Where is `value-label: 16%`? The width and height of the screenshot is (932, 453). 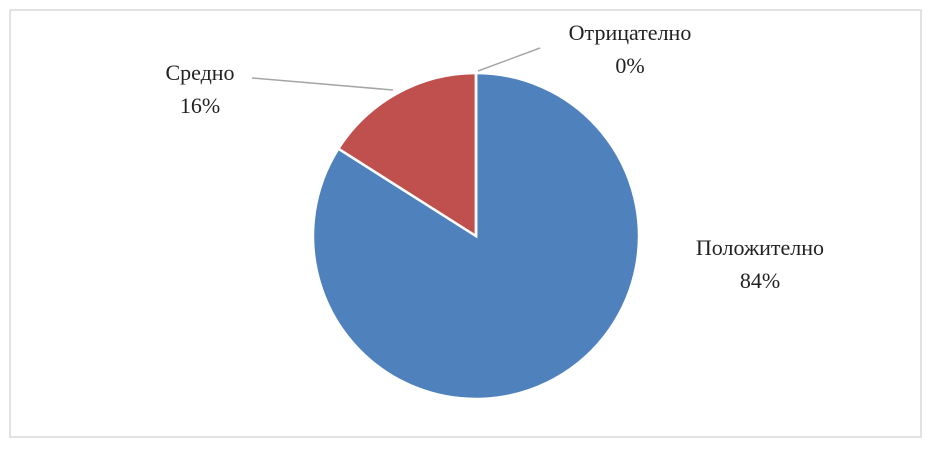
value-label: 16% is located at coordinates (200, 105).